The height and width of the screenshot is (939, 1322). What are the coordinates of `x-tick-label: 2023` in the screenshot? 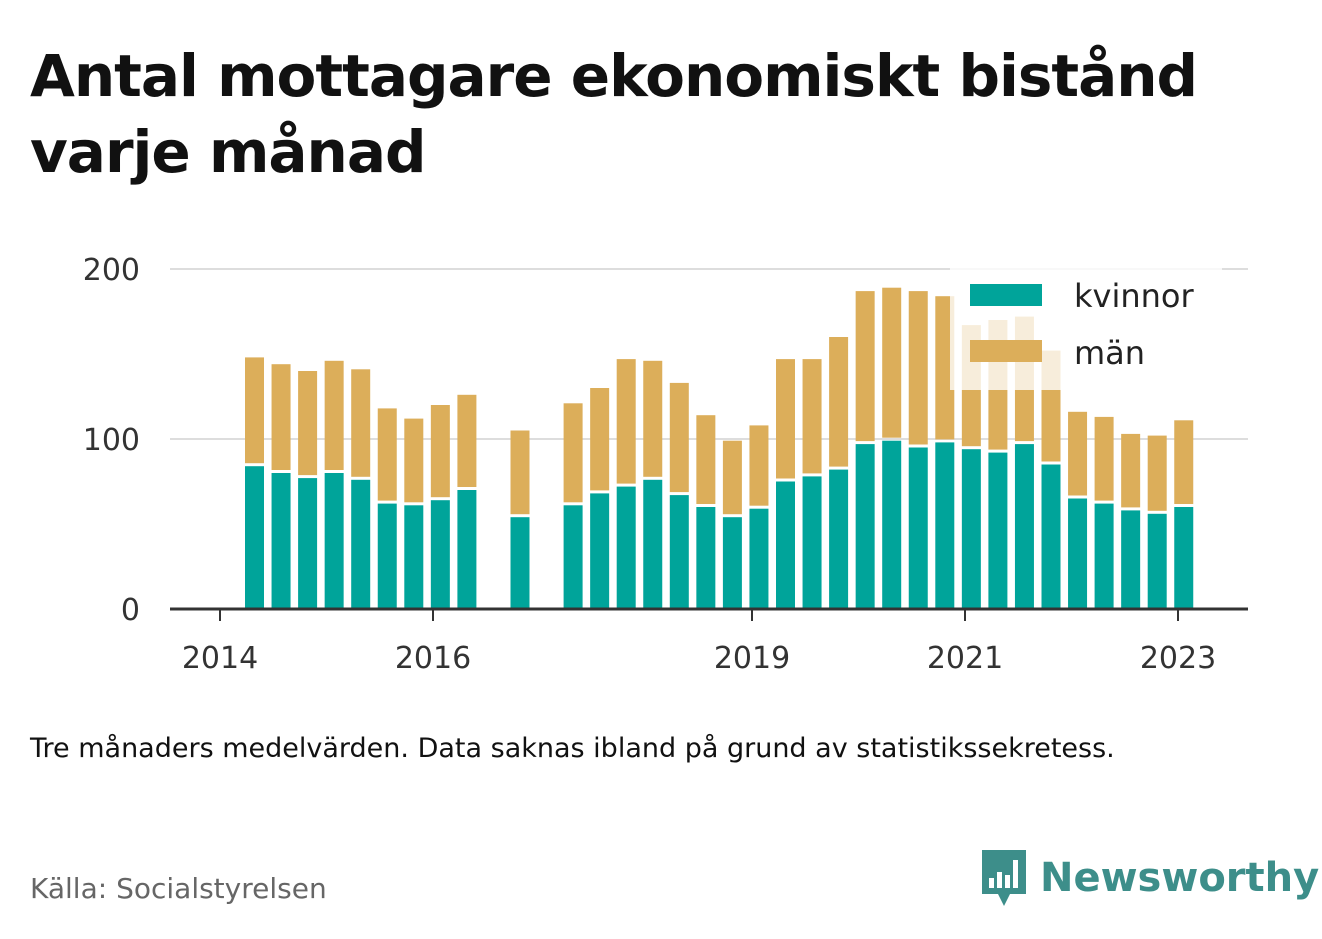 It's located at (1178, 658).